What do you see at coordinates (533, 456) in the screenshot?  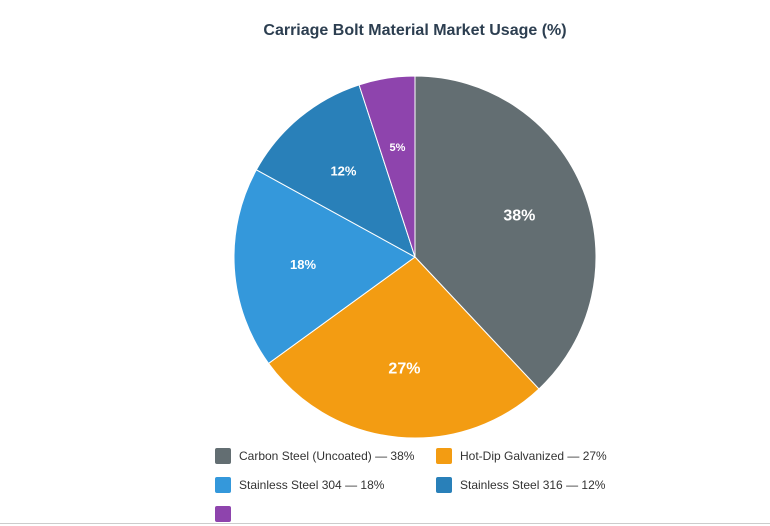 I see `legend-label: Hot-Dip Galvanized — 27%` at bounding box center [533, 456].